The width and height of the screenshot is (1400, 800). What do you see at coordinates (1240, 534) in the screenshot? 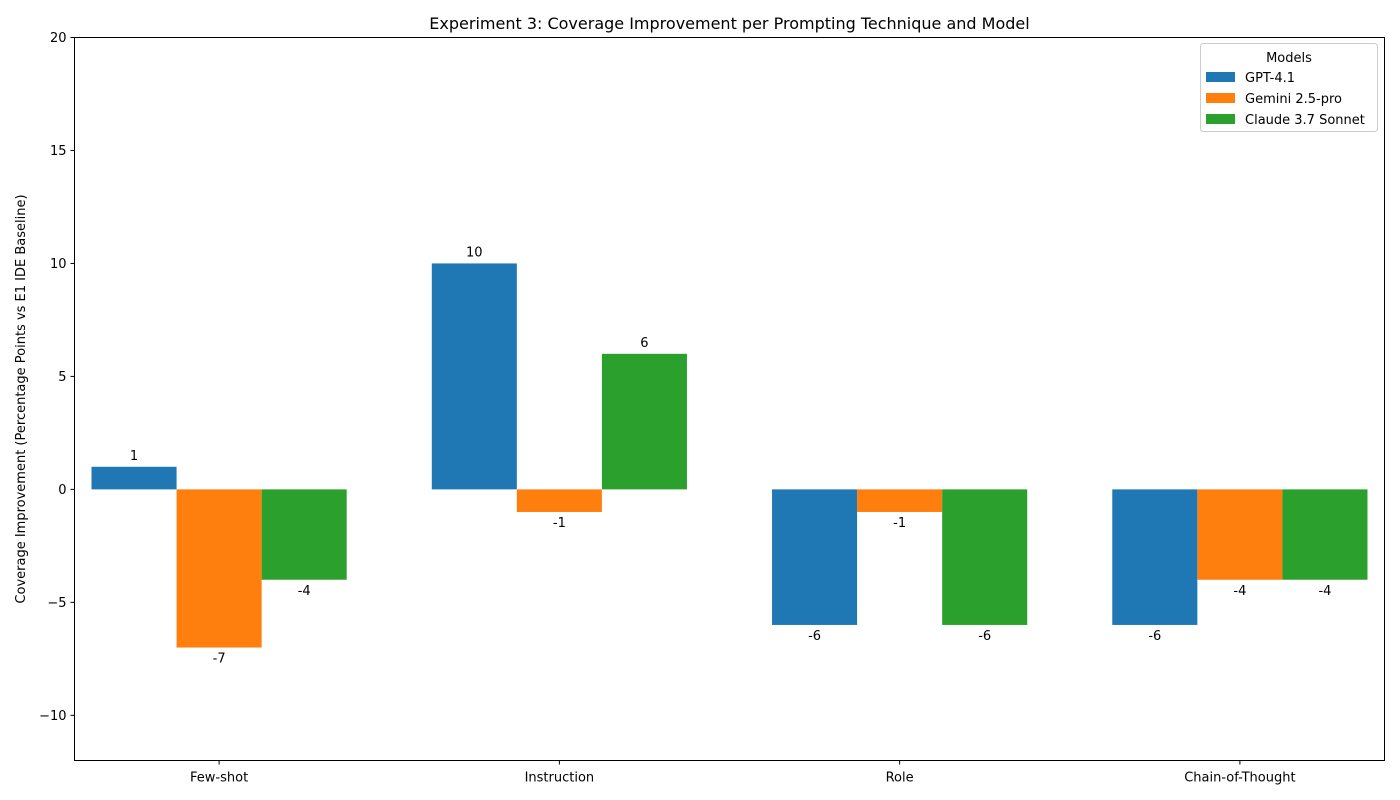
I see `bar-gemini-2-5-pro-chain-of-thought` at bounding box center [1240, 534].